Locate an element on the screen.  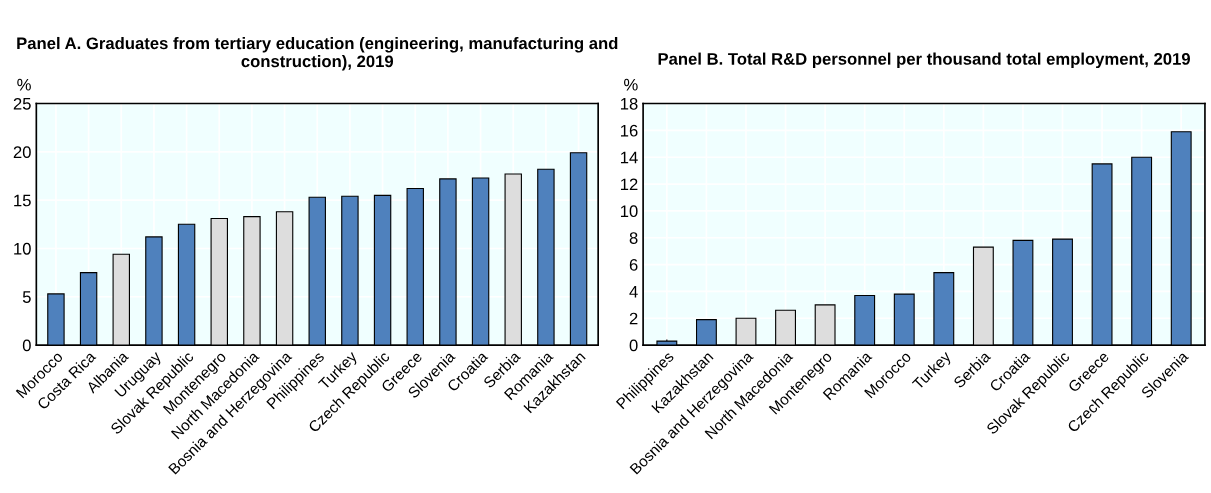
y-tick-label: 6 is located at coordinates (633, 264).